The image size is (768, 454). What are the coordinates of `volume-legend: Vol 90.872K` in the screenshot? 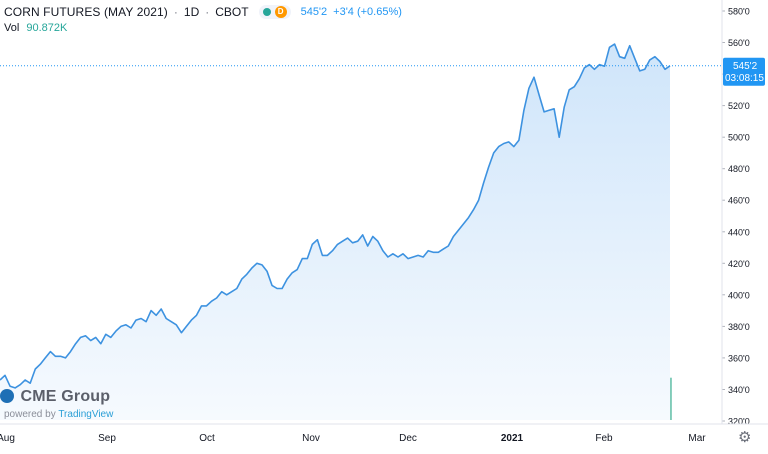 It's located at (35, 28).